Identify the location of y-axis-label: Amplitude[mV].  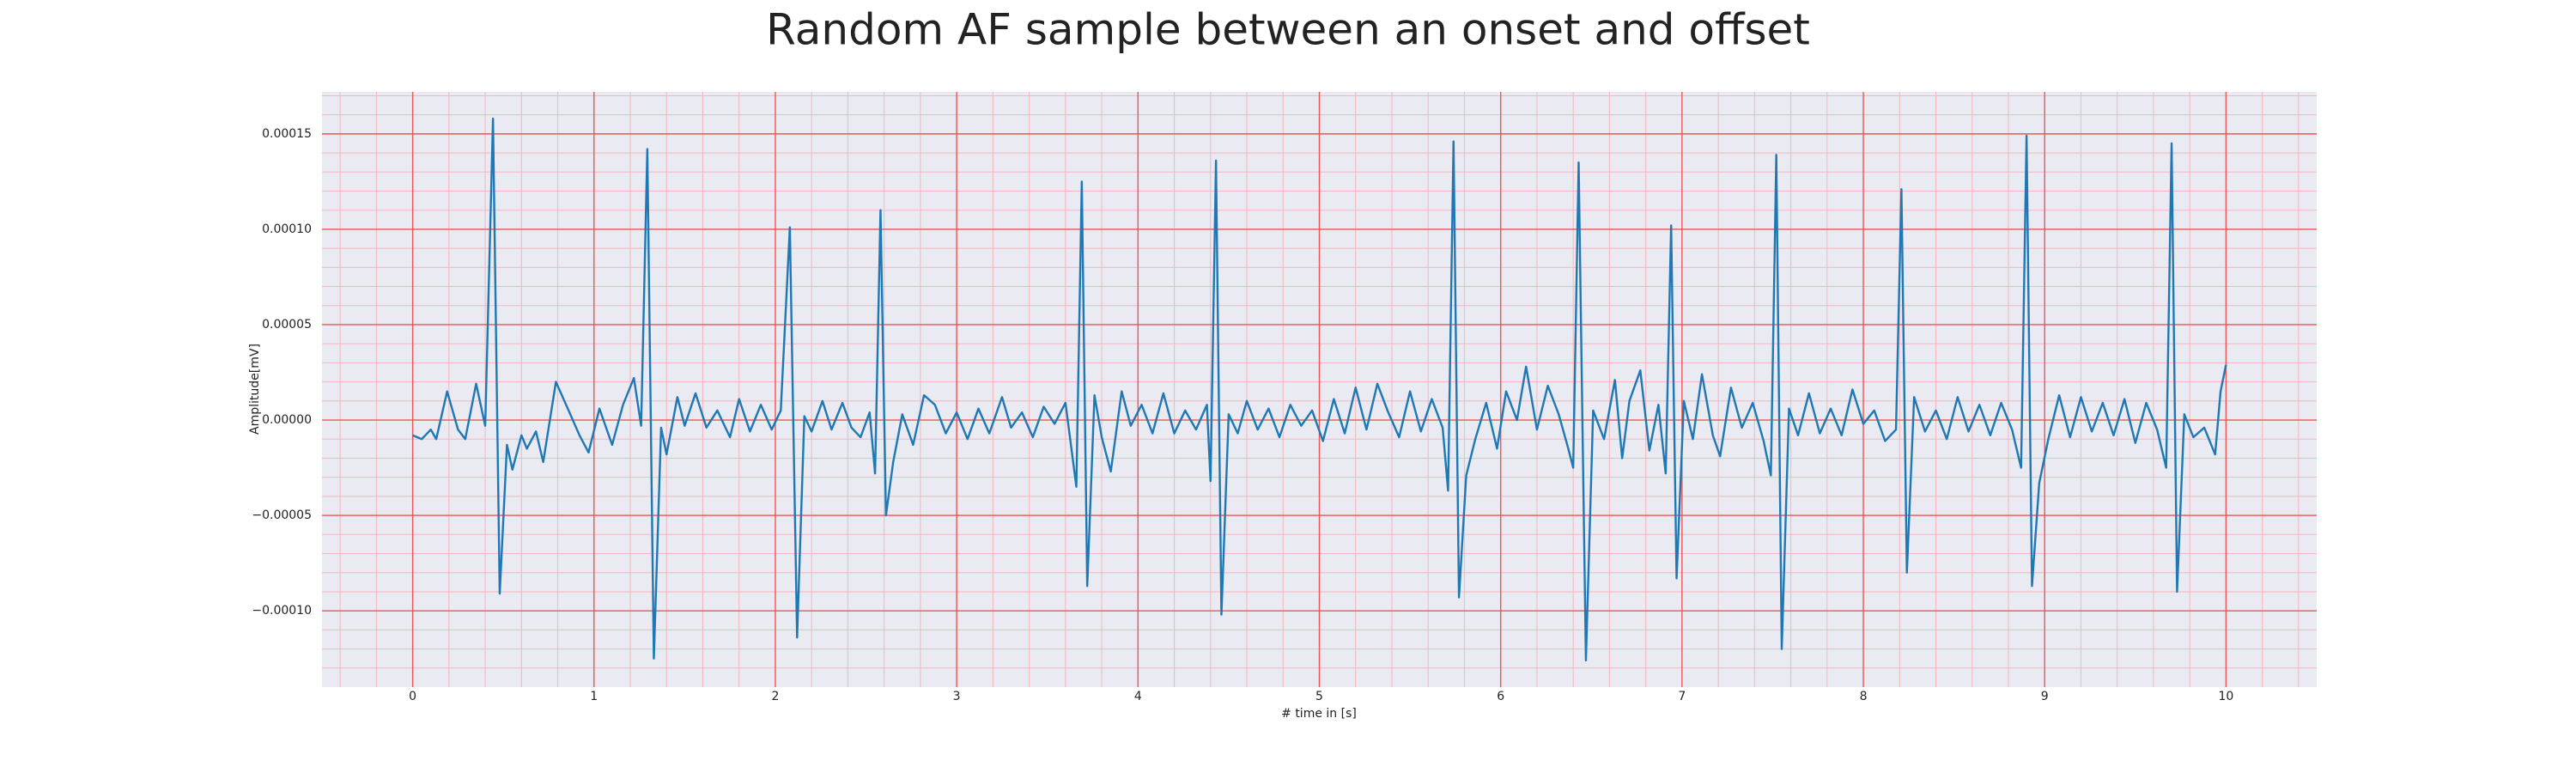
(255, 389).